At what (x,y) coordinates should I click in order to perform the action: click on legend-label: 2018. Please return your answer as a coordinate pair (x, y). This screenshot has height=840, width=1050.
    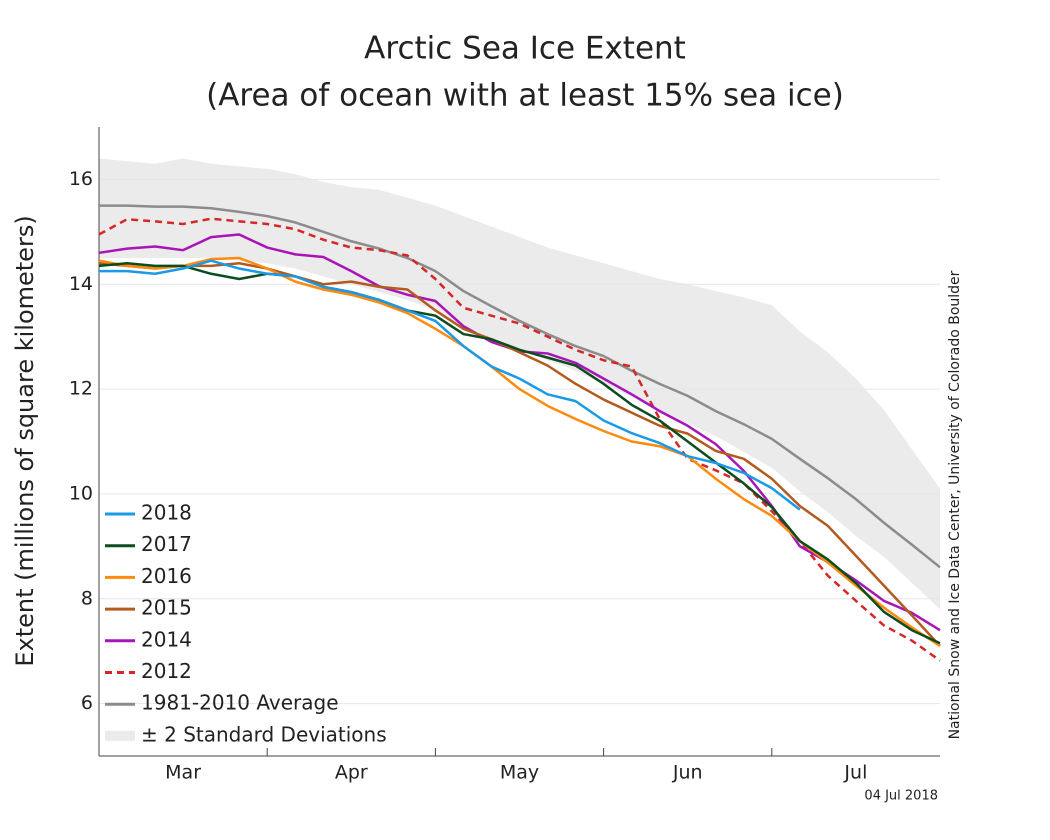
    Looking at the image, I should click on (166, 513).